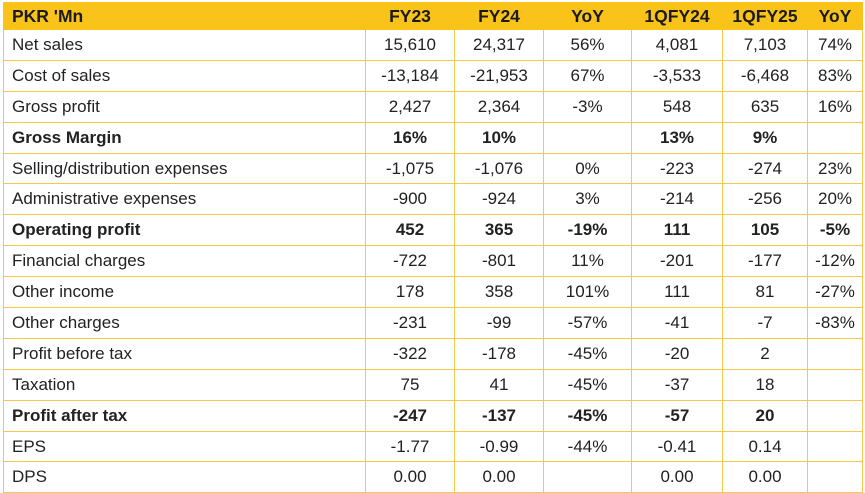 This screenshot has width=865, height=493. I want to click on table-row: Profit after tax -247 -137 -45% -57 20, so click(433, 415).